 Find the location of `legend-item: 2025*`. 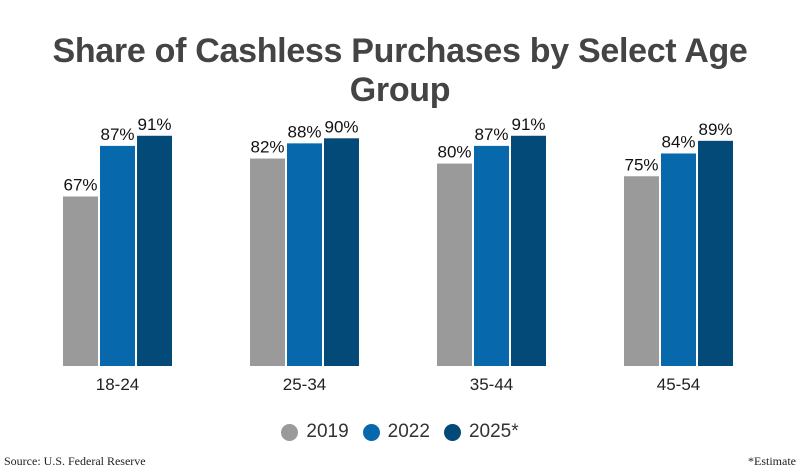

legend-item: 2025* is located at coordinates (481, 432).